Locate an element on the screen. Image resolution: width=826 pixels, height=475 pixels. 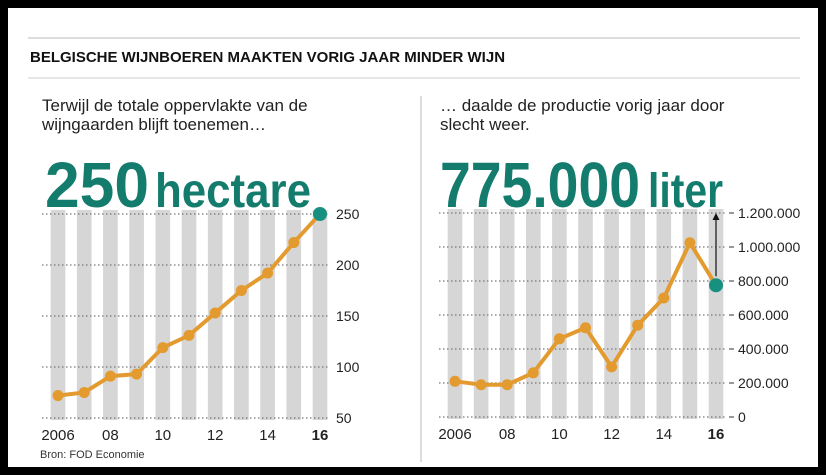
subtitle: Terwijl de totale oppervlakte van de is located at coordinates (175, 105).